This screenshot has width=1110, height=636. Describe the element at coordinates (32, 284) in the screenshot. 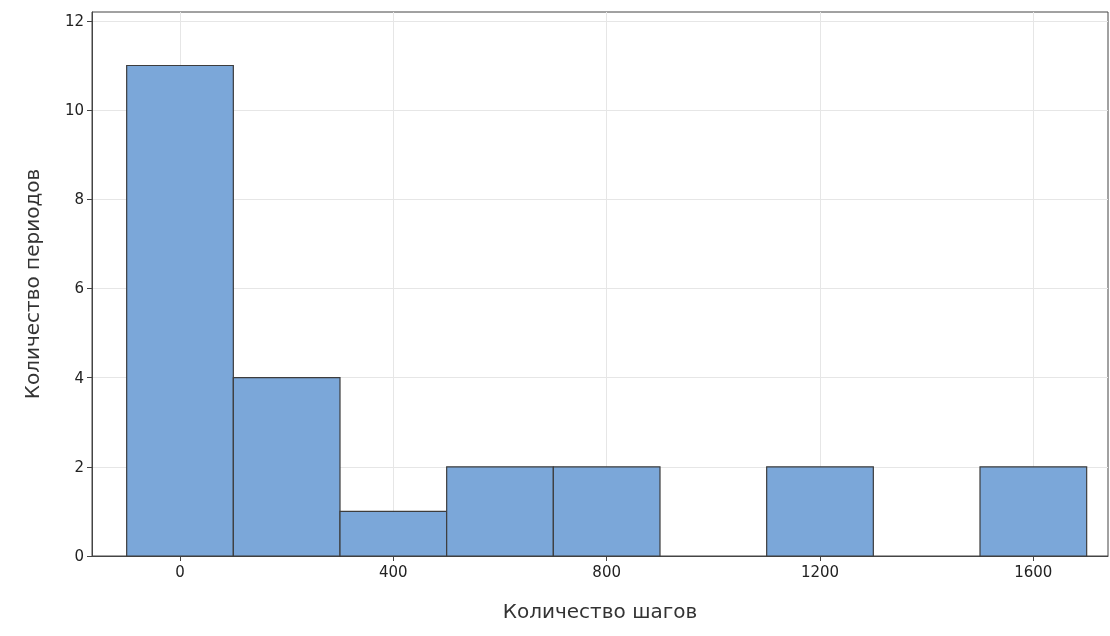

I see `y-axis-title: Количество периодов` at that location.